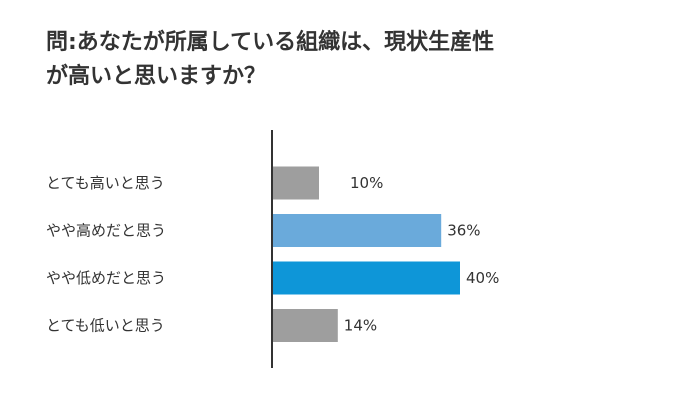 The height and width of the screenshot is (410, 676). Describe the element at coordinates (270, 42) in the screenshot. I see `chart-title-line1: 問:あなたが所属している組織は、現状生産性` at that location.